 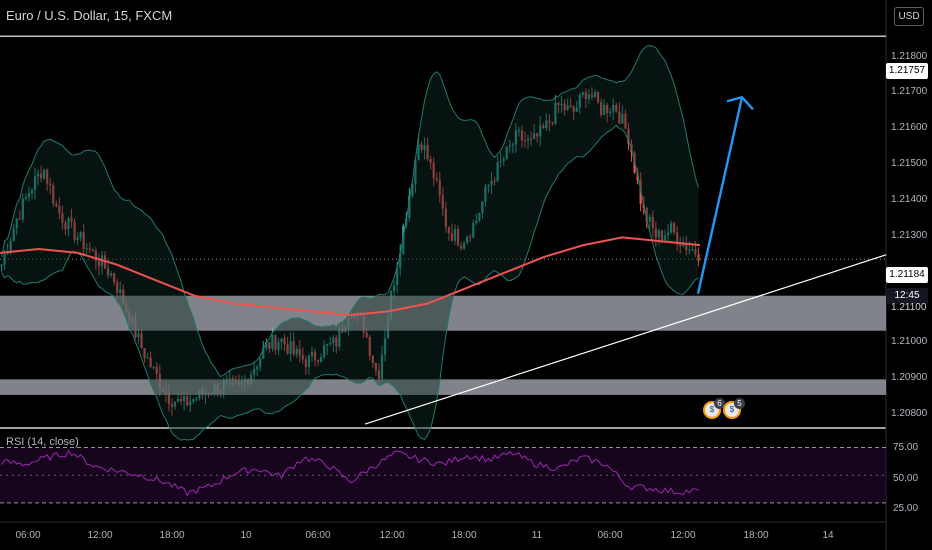 What do you see at coordinates (318, 535) in the screenshot?
I see `time-tick: 06:00` at bounding box center [318, 535].